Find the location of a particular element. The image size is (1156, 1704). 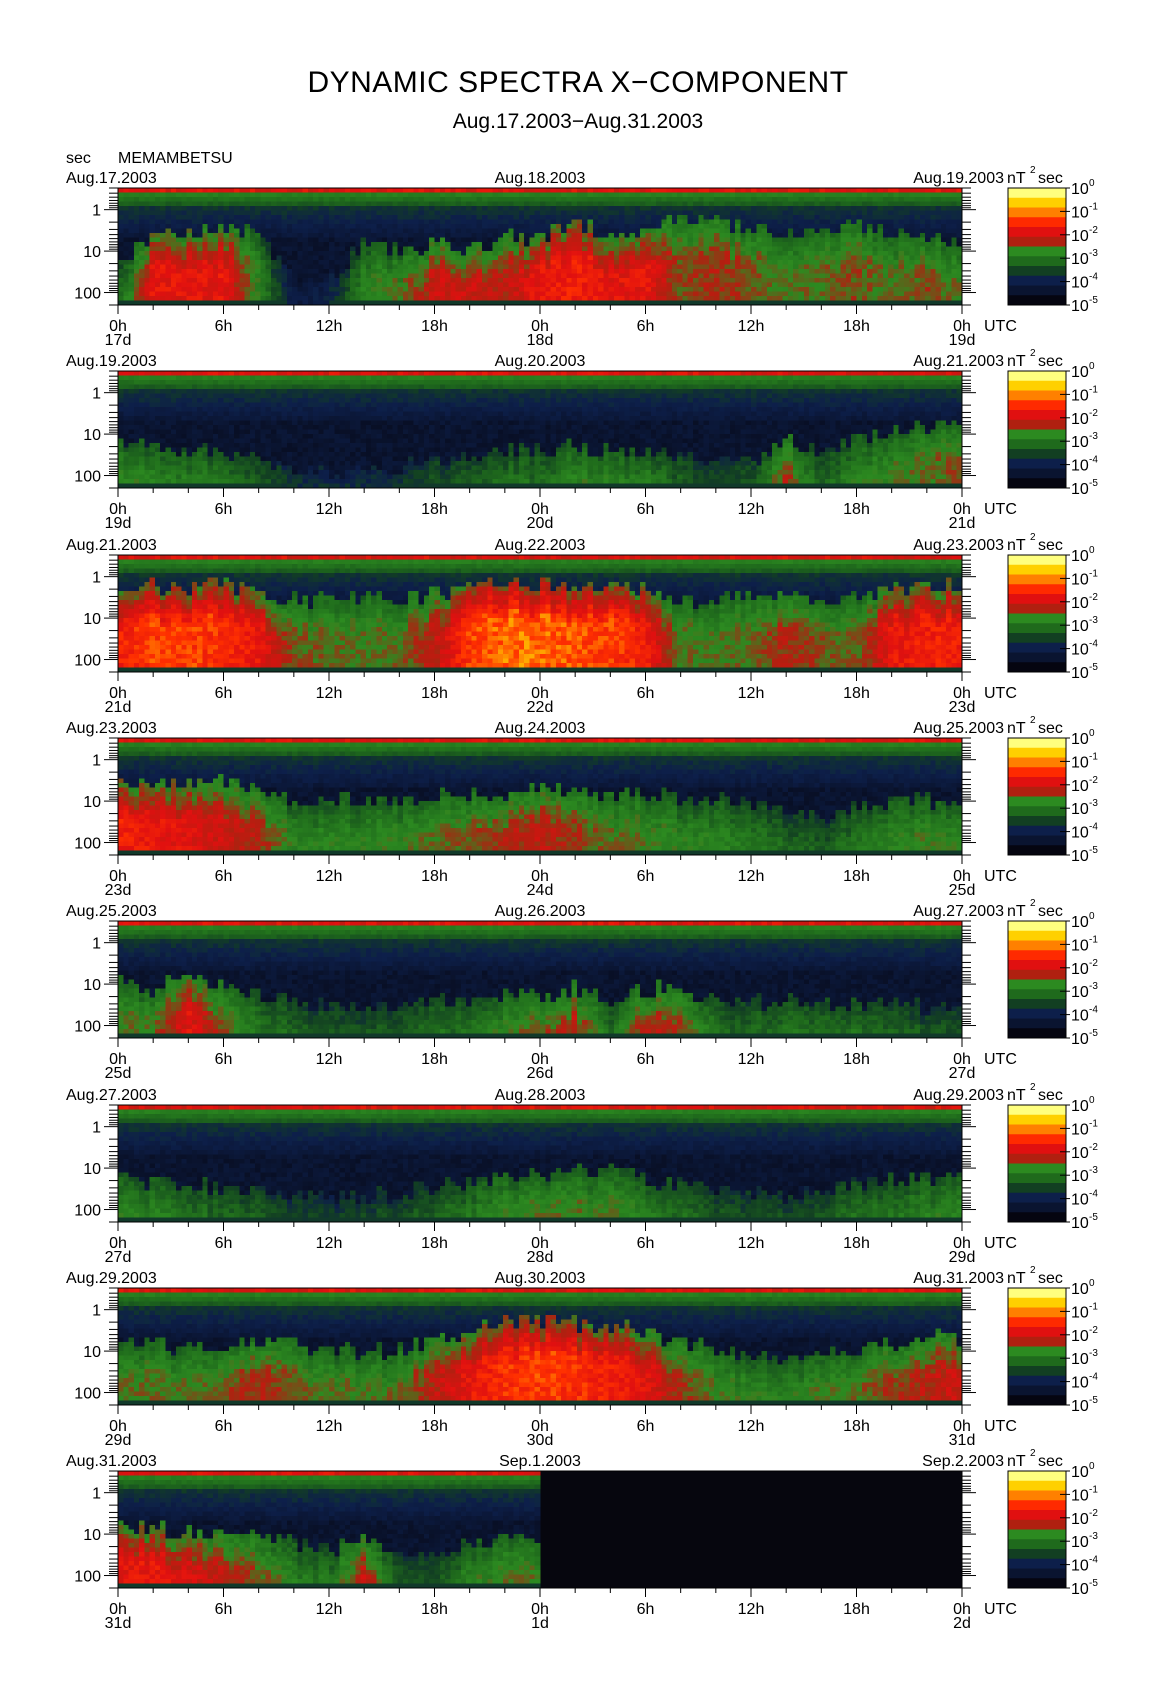

y-unit-label: sec is located at coordinates (78, 158).